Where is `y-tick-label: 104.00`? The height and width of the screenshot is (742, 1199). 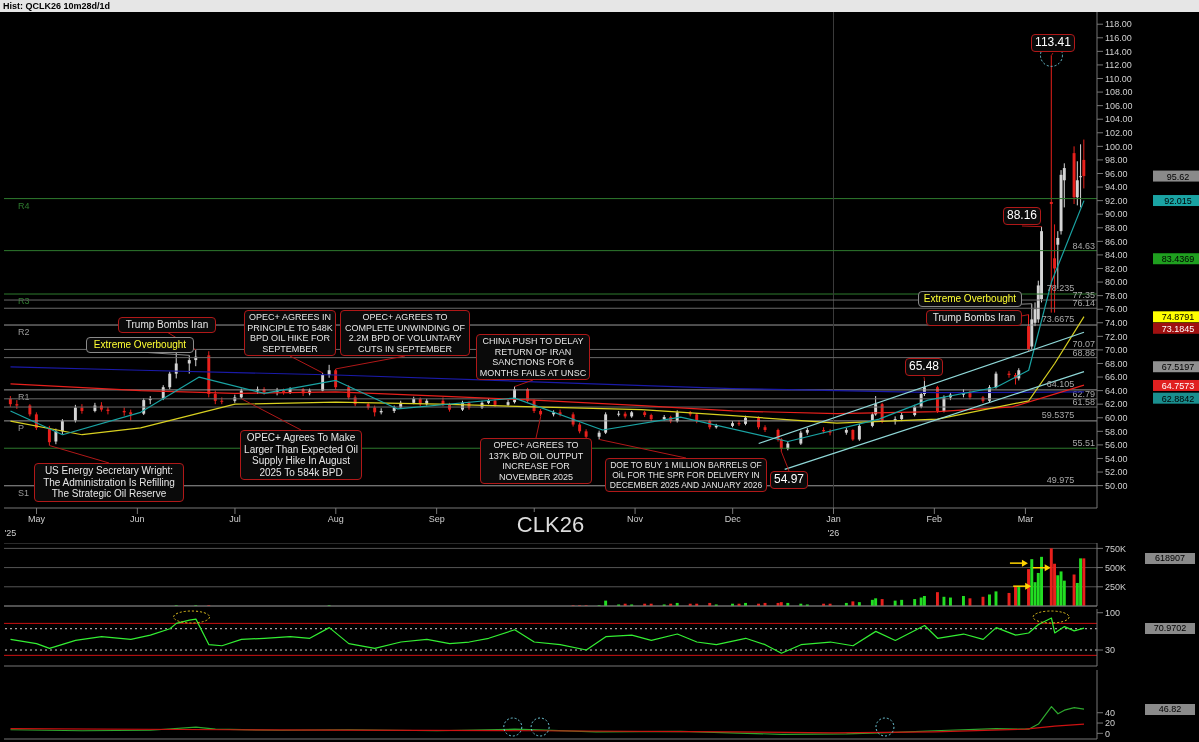
y-tick-label: 104.00 is located at coordinates (1119, 119).